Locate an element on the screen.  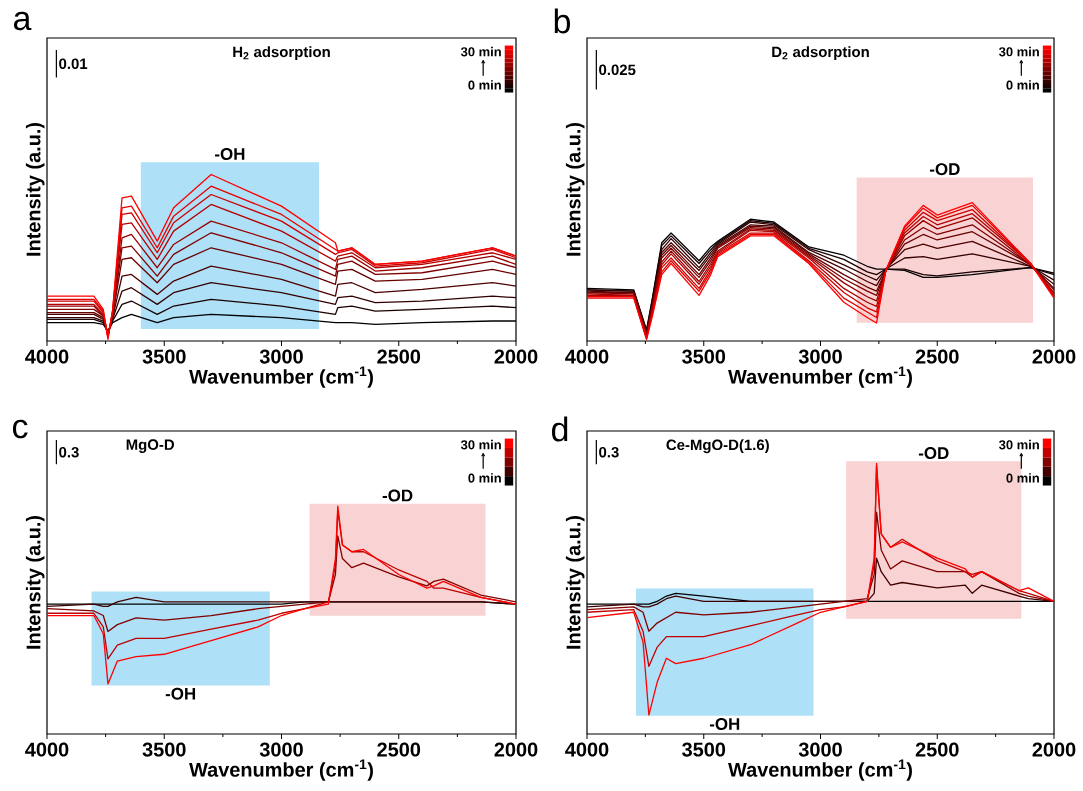
chart-title: D$_{2}$ adsorption is located at coordinates (820, 53).